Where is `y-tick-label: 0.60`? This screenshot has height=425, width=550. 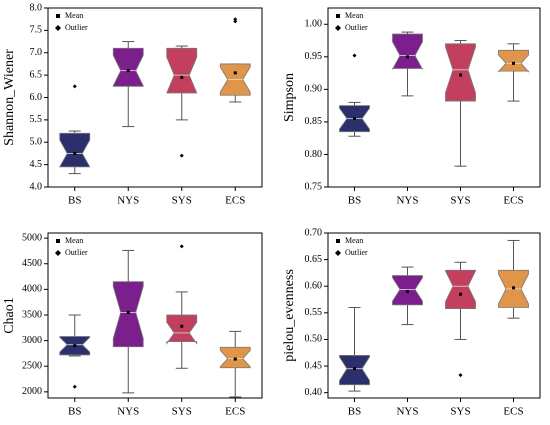
y-tick-label: 0.60 is located at coordinates (314, 286).